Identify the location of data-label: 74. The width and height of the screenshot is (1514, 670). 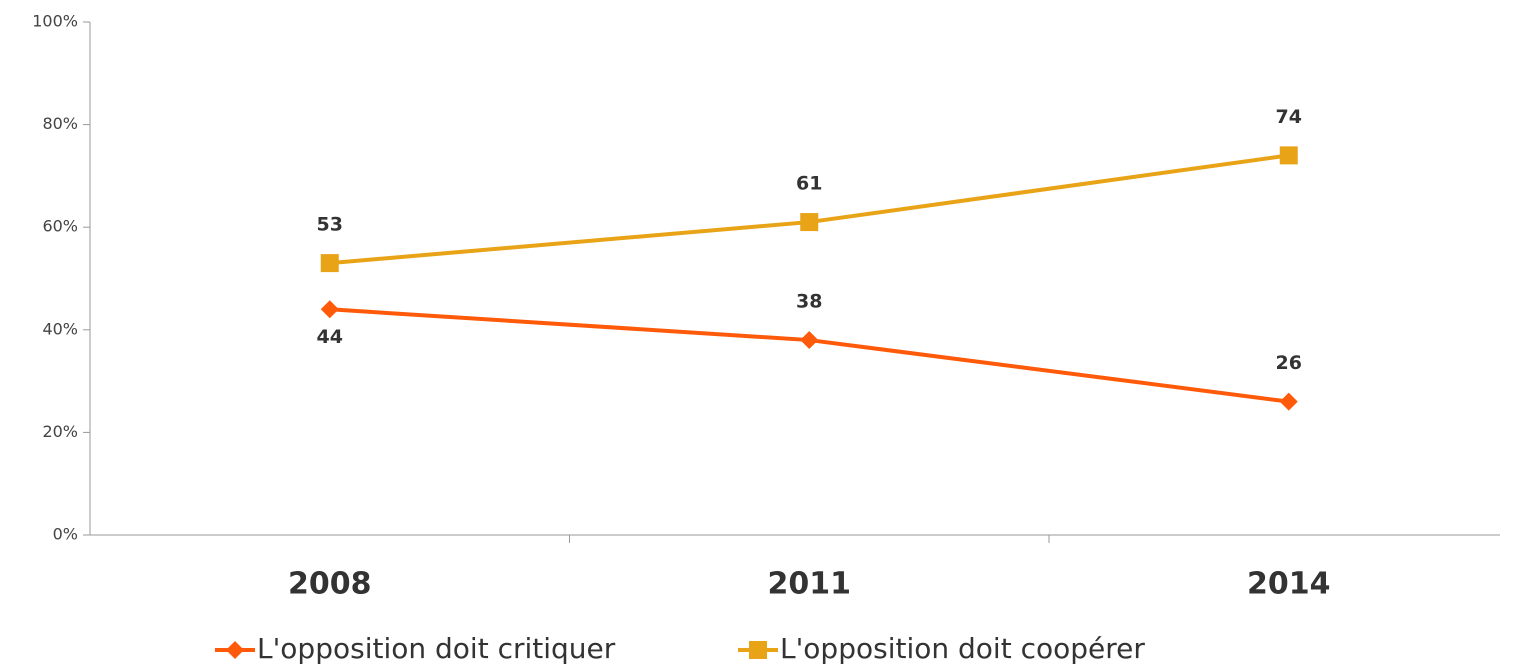
(1289, 117).